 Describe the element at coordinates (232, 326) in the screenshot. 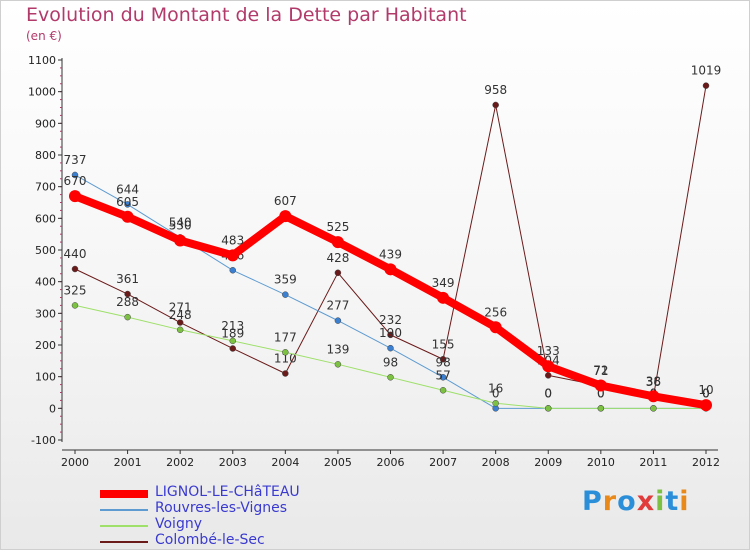

I see `data-label: 213` at that location.